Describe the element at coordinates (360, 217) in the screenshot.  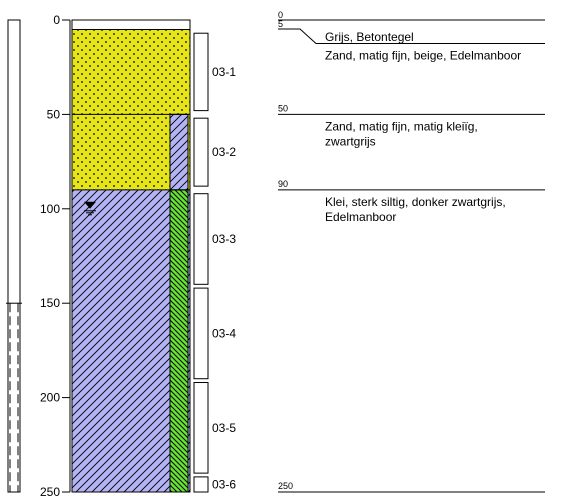
I see `layer-description: Edelmanboor` at that location.